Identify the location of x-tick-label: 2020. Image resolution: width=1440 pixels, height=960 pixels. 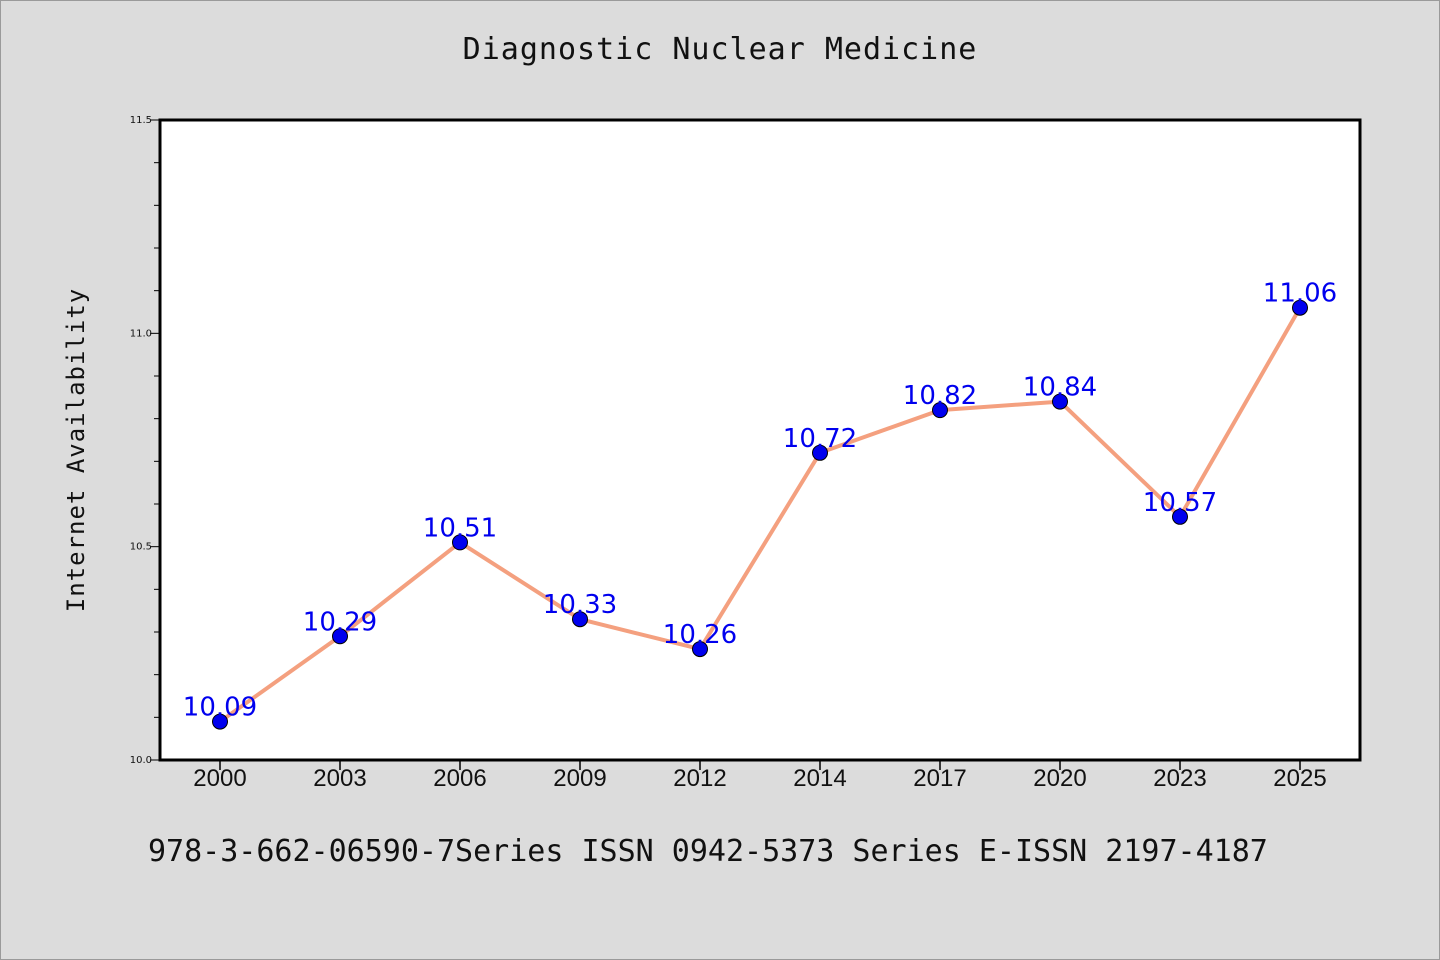
(1059, 778).